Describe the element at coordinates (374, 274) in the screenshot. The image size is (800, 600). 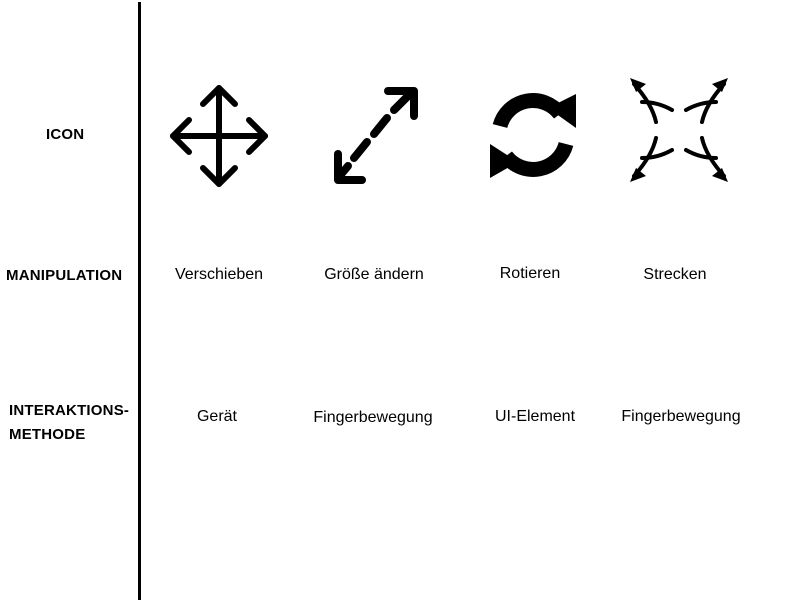
I see `manipulation-resize: Größe ändern` at that location.